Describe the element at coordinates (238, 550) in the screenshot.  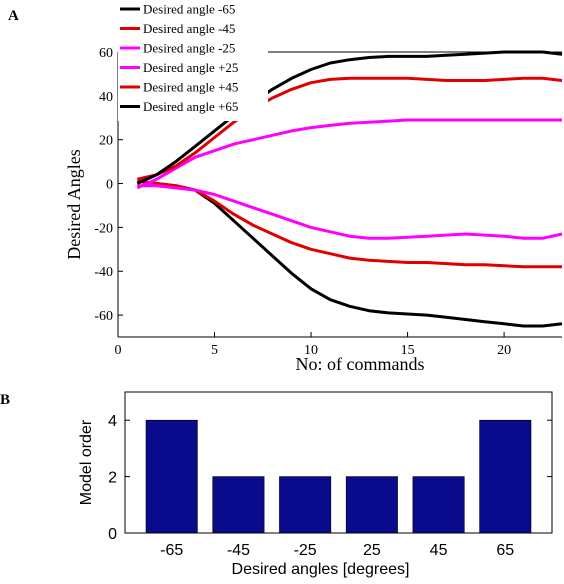
I see `x-tick-label: -45` at that location.